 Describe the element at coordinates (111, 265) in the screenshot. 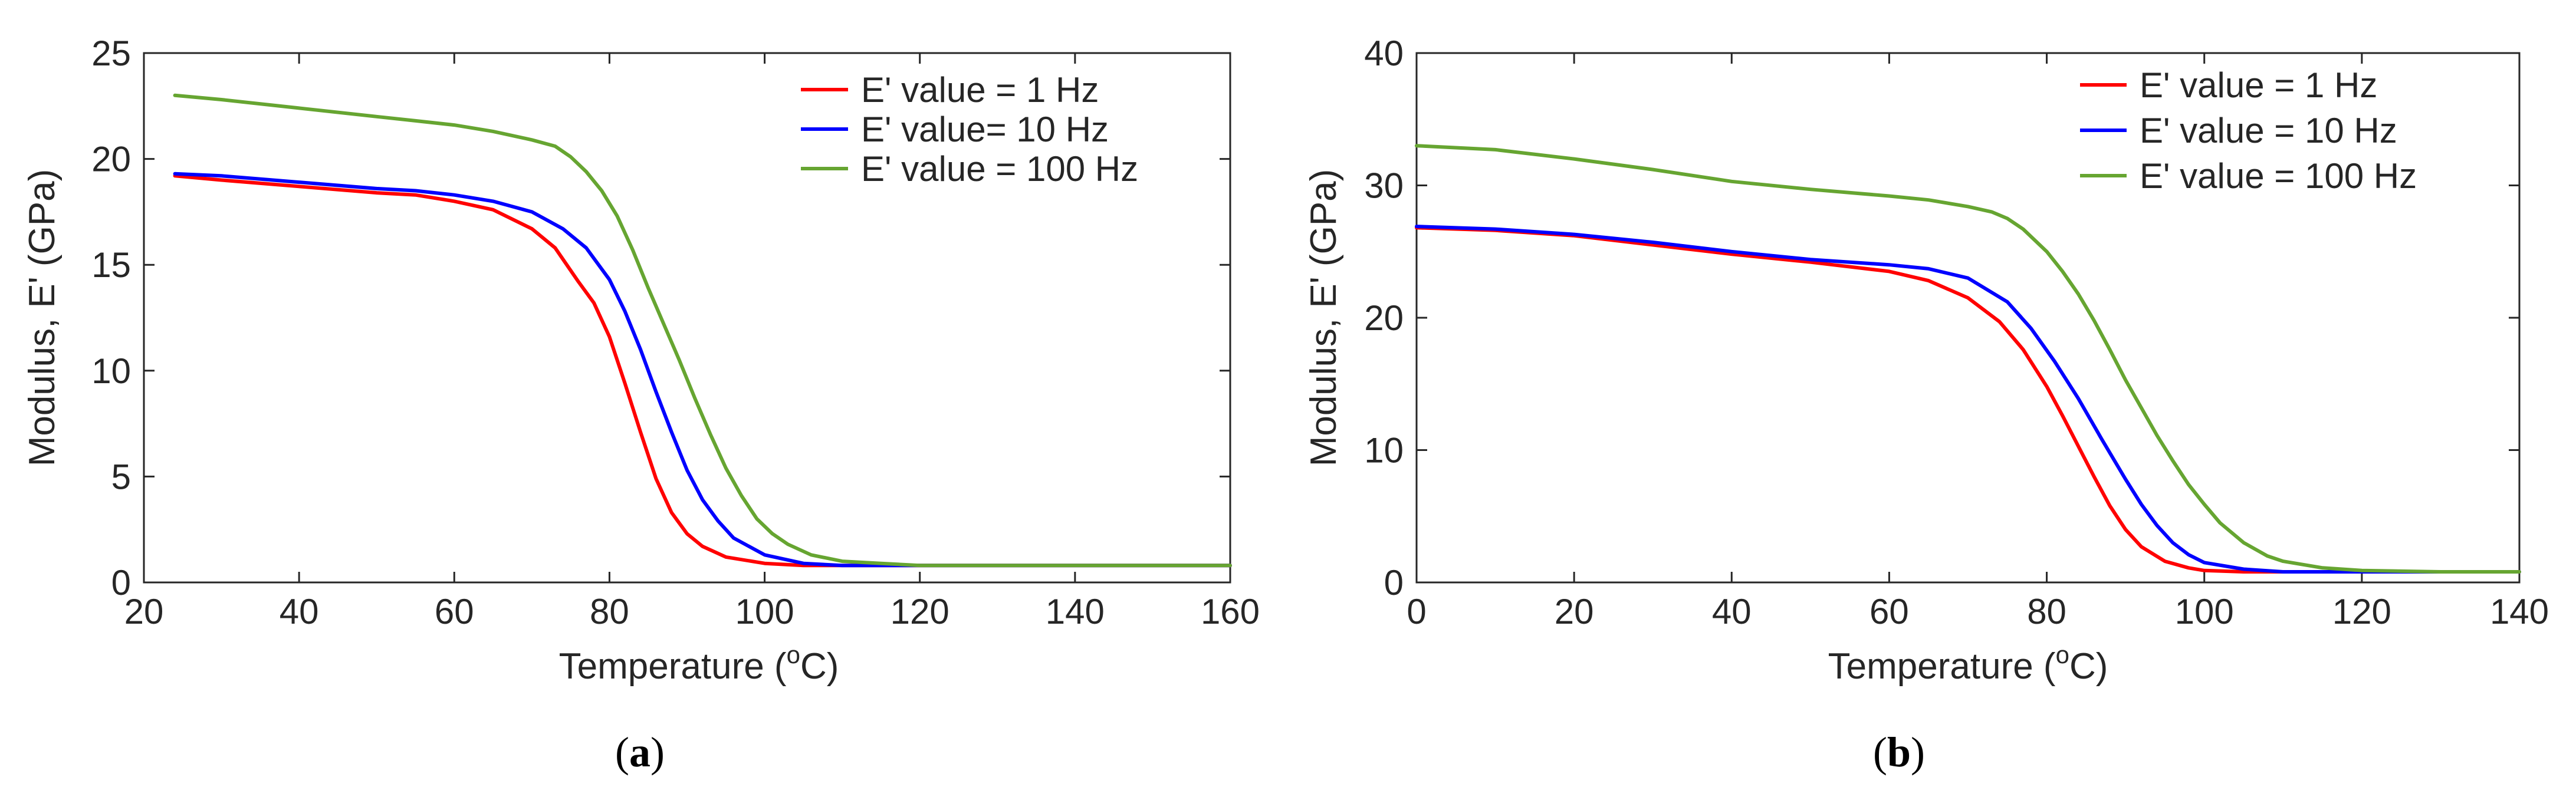

I see `y-tick-label: 15` at that location.